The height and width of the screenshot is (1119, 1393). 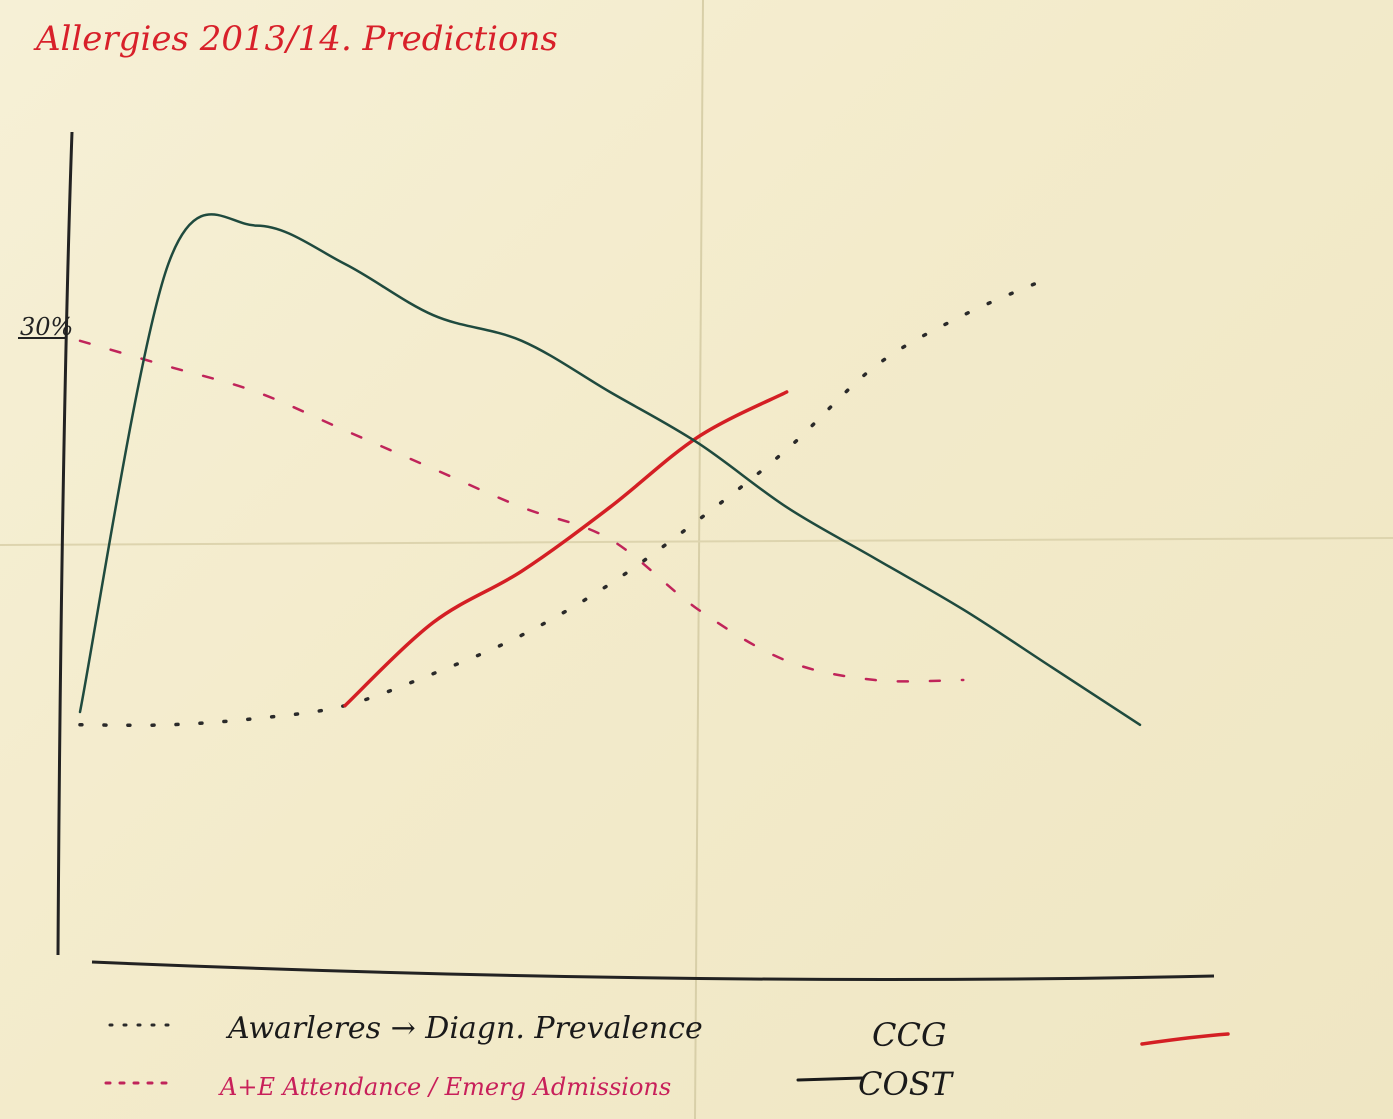 I want to click on fold-crease-vertical, so click(x=699, y=559).